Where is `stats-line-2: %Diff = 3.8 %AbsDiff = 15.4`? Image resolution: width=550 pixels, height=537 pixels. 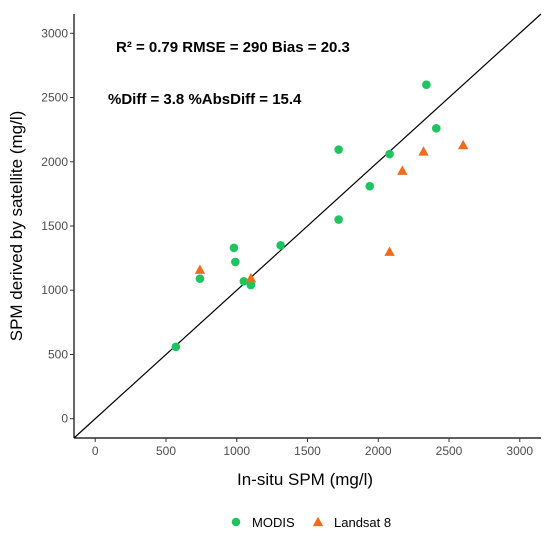 stats-line-2: %Diff = 3.8 %AbsDiff = 15.4 is located at coordinates (205, 99).